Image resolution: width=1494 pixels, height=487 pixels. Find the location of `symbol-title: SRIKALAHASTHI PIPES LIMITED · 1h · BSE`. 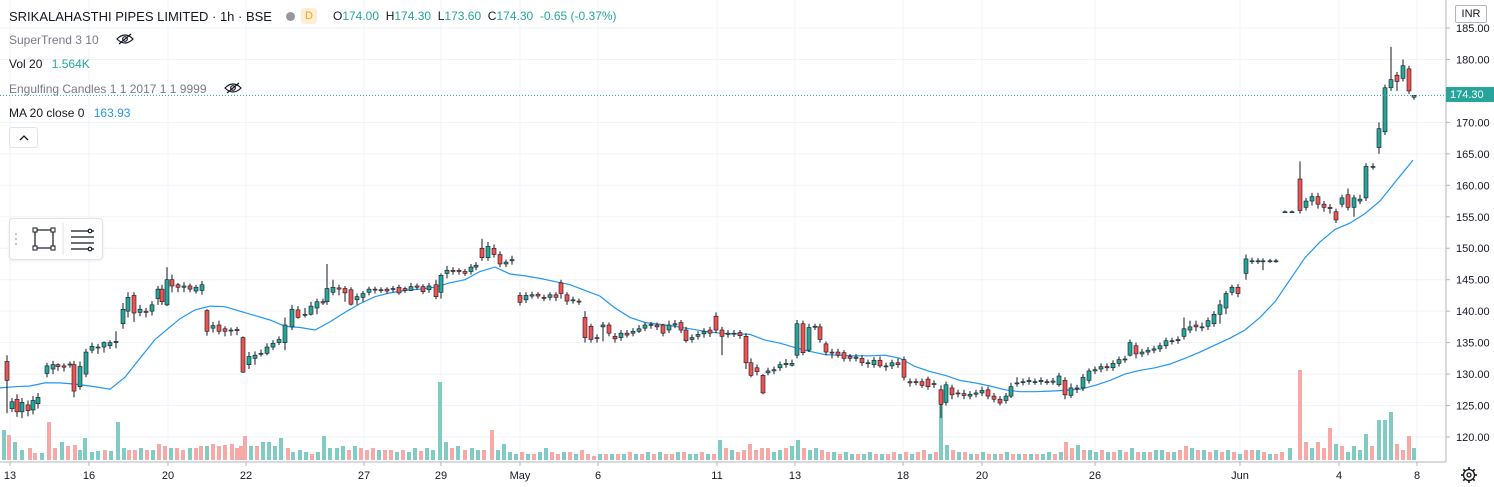

symbol-title: SRIKALAHASTHI PIPES LIMITED · 1h · BSE is located at coordinates (140, 16).